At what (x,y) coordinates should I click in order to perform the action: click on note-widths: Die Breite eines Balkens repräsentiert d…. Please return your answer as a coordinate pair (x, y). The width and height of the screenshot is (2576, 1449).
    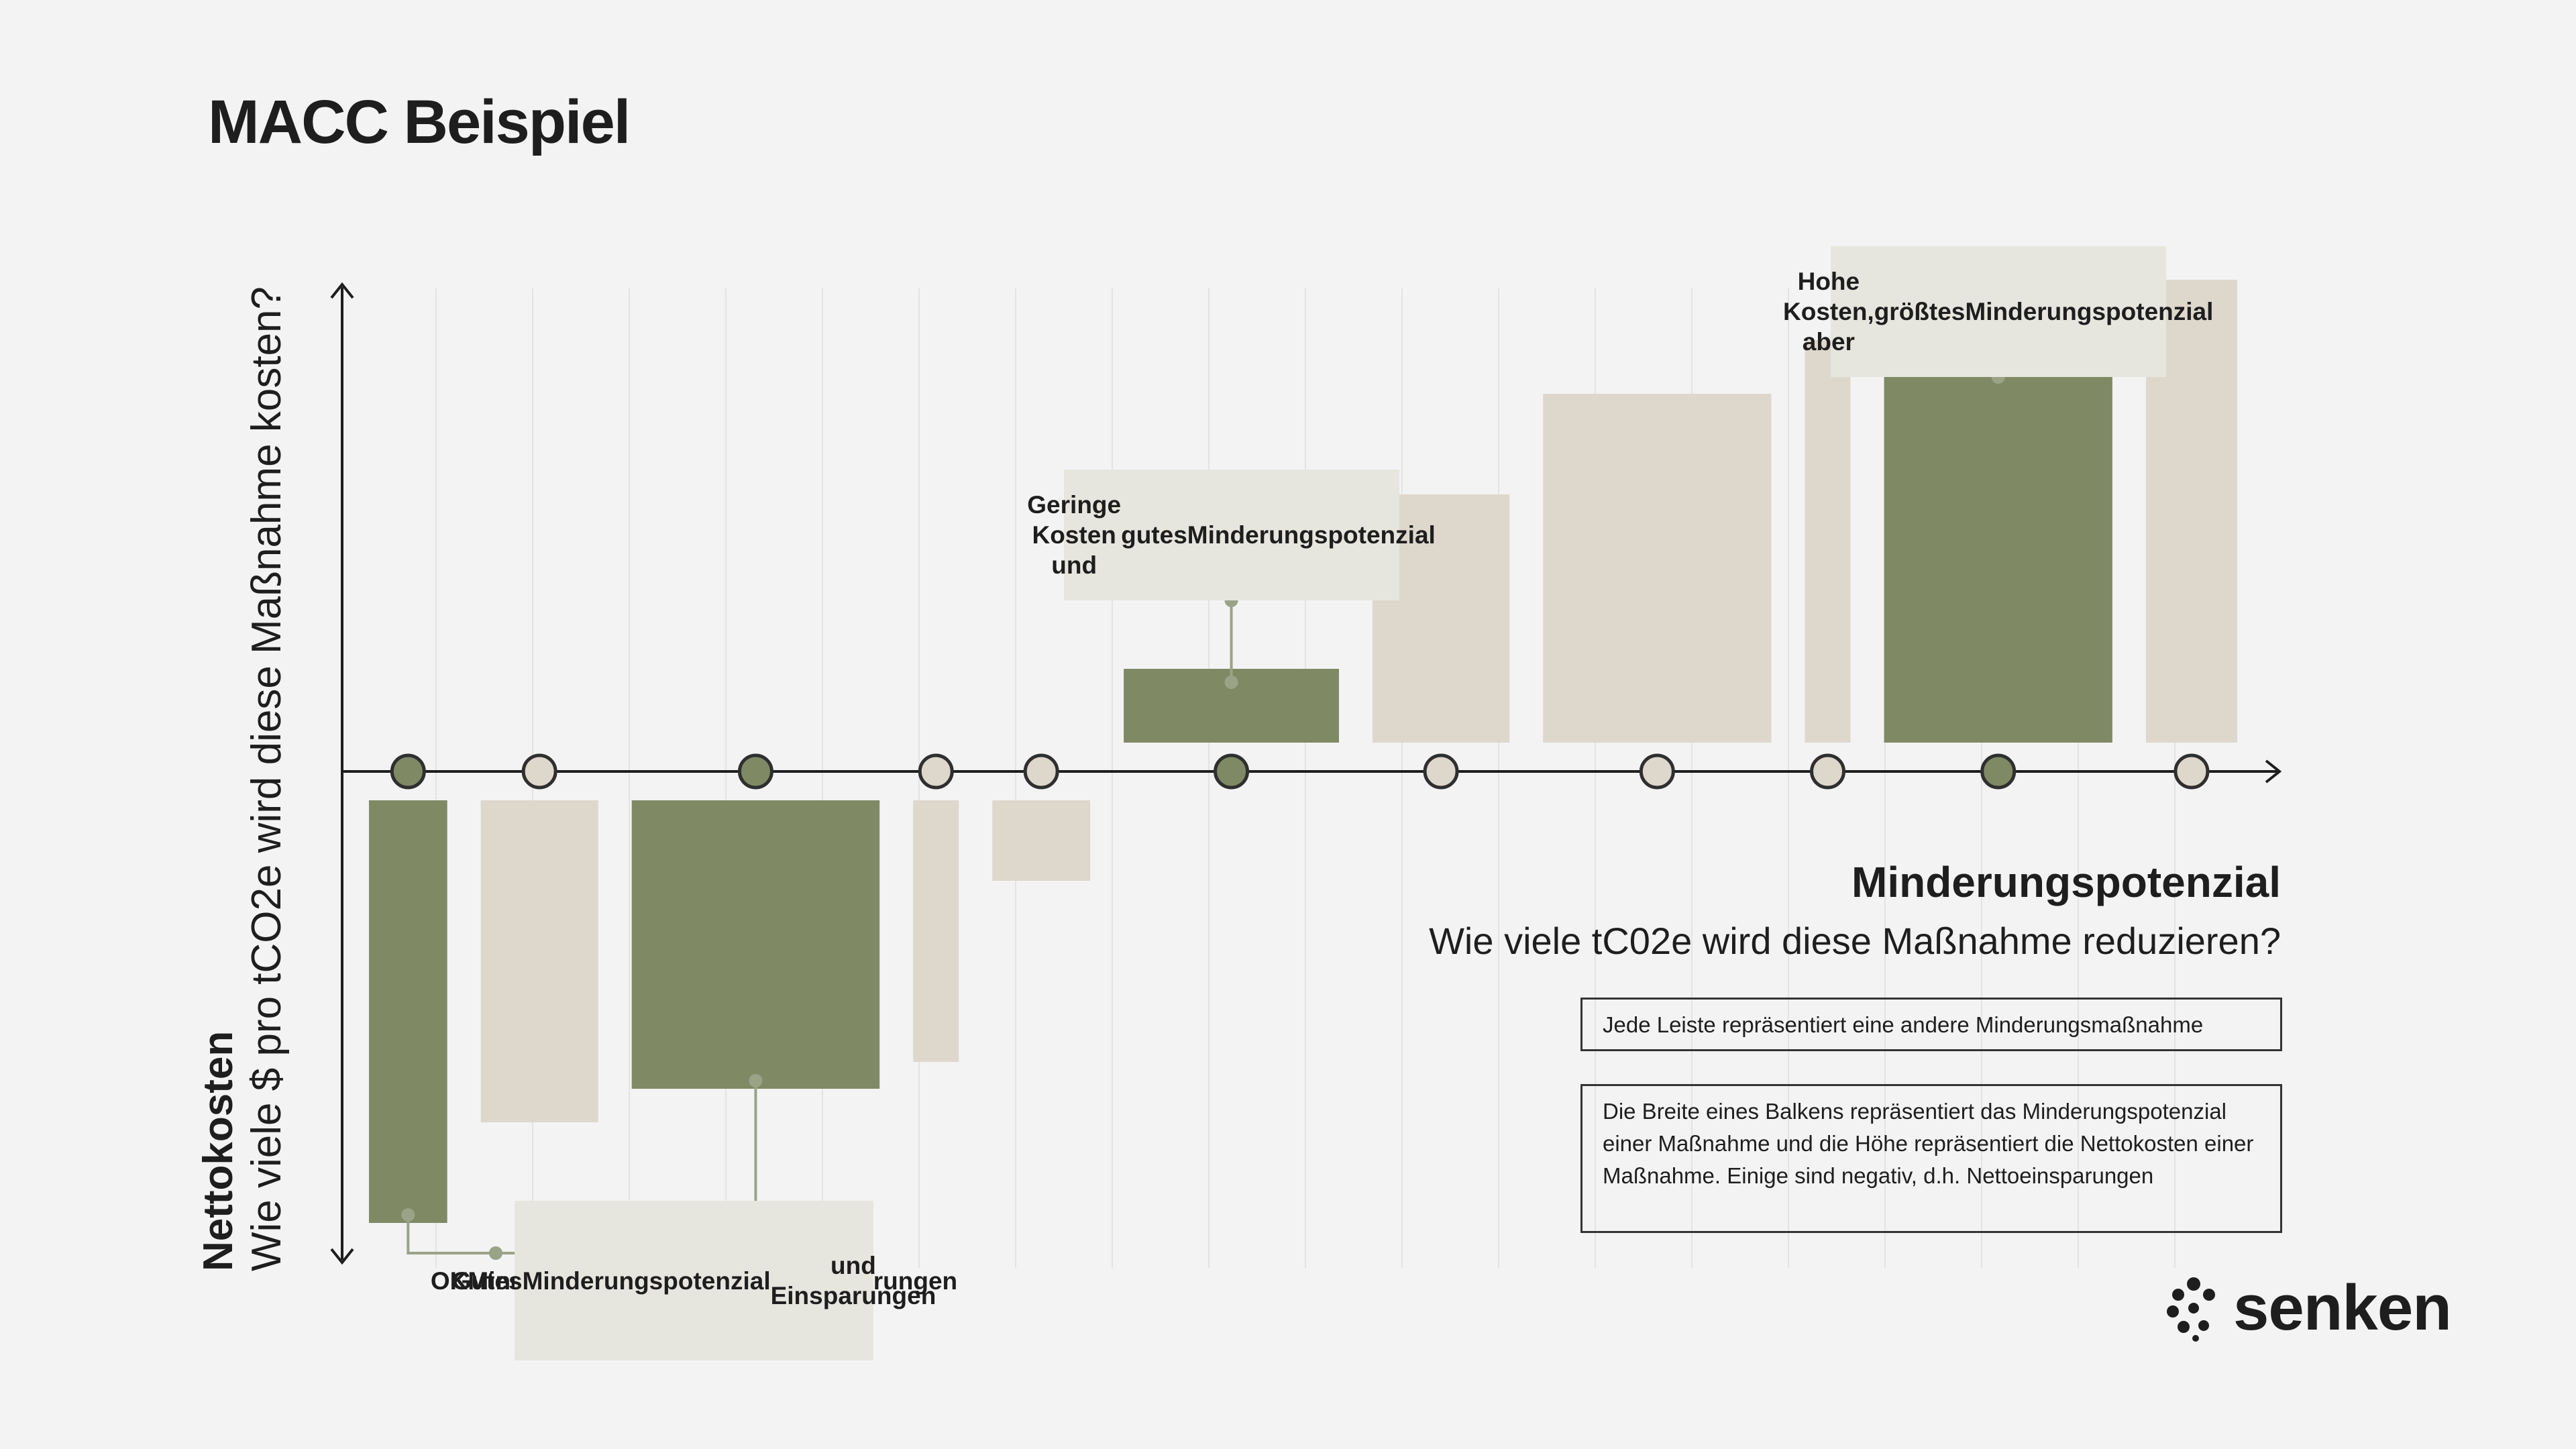
    Looking at the image, I should click on (1931, 1158).